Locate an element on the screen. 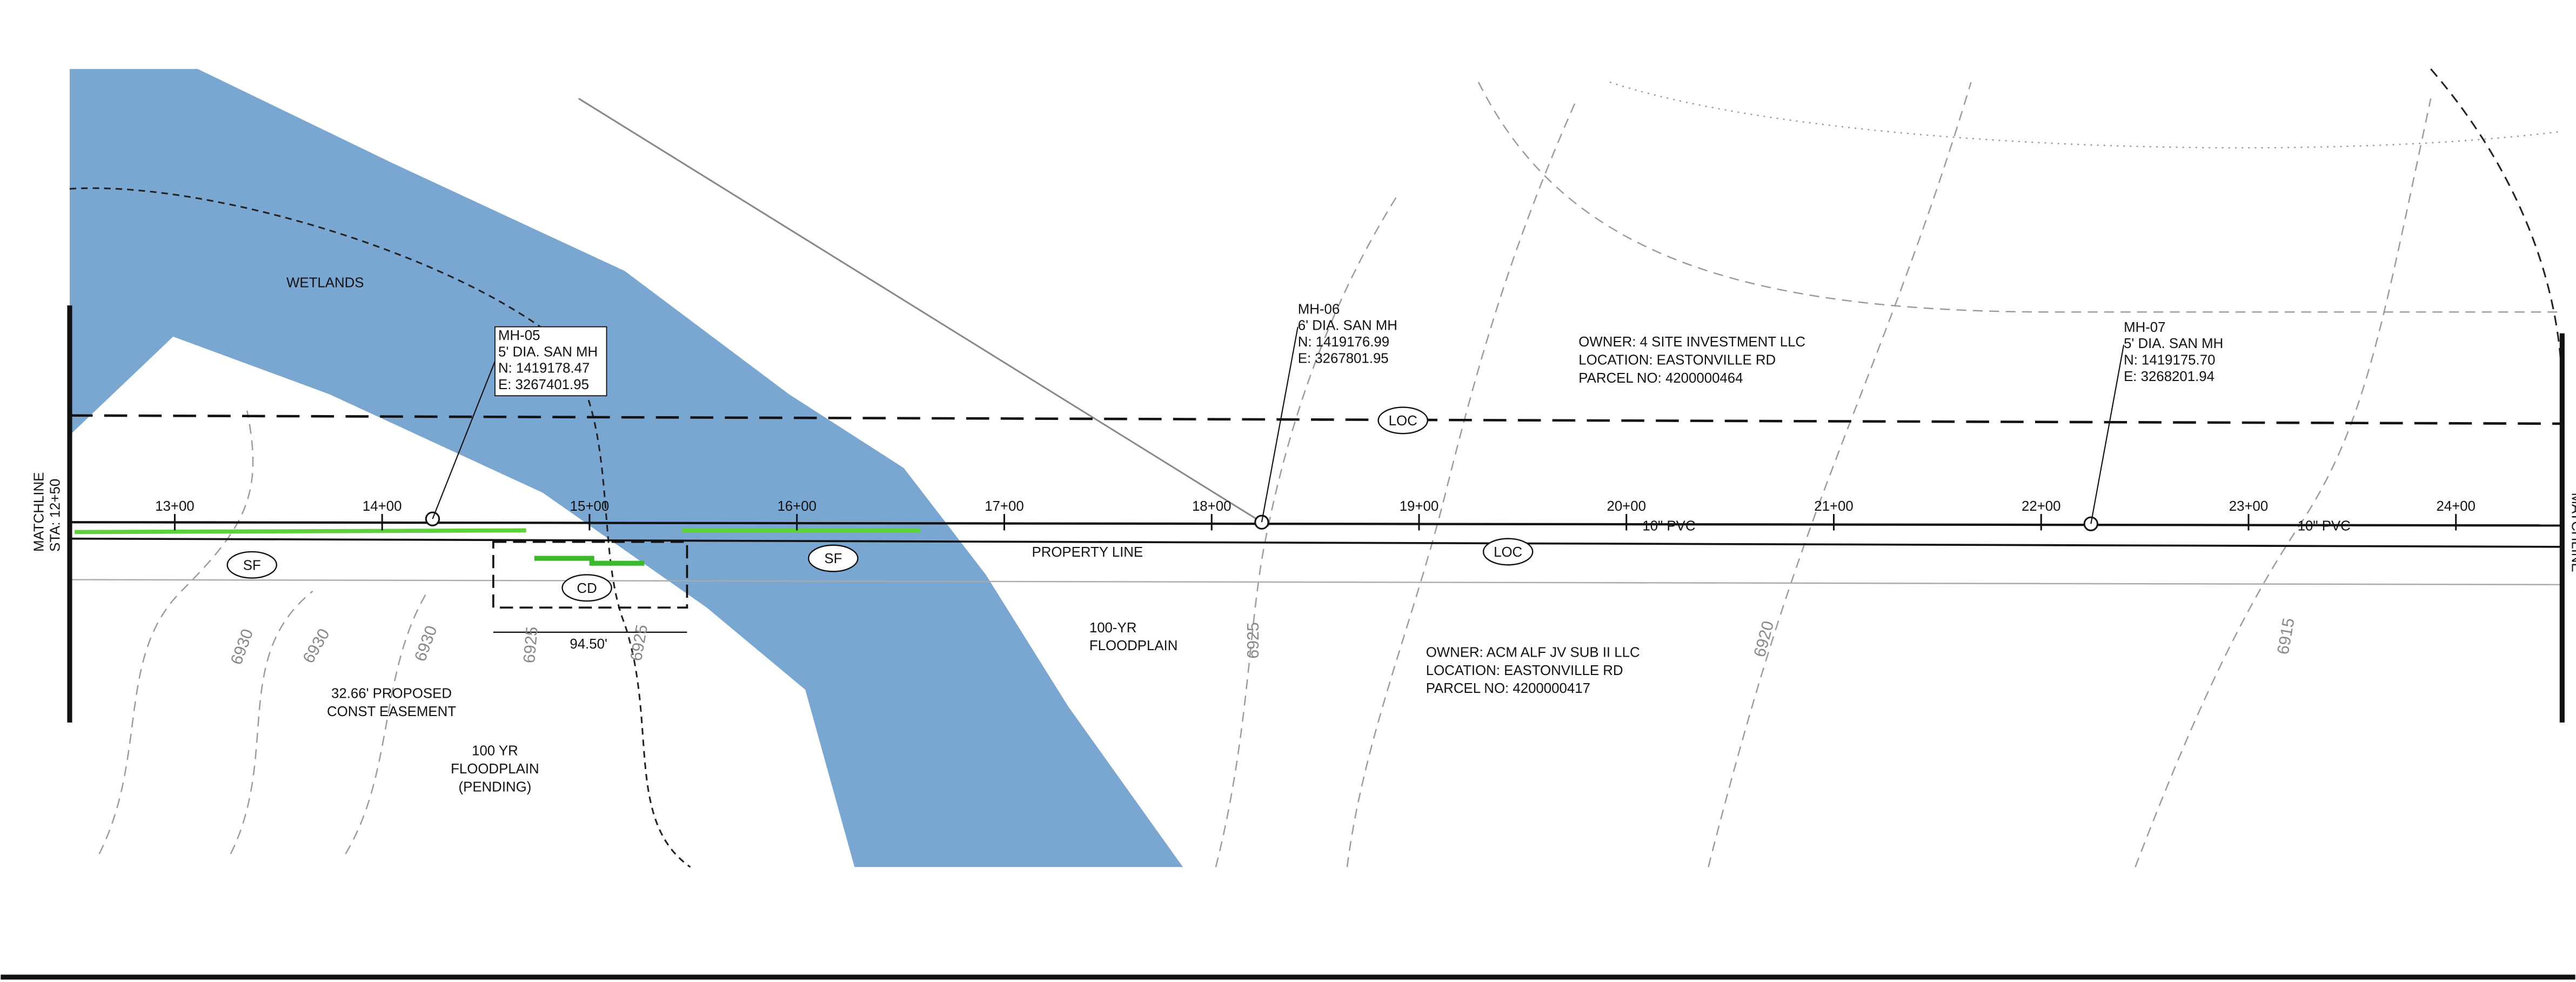 This screenshot has width=2576, height=982. manhole-label: N: 1419176.99 is located at coordinates (1343, 342).